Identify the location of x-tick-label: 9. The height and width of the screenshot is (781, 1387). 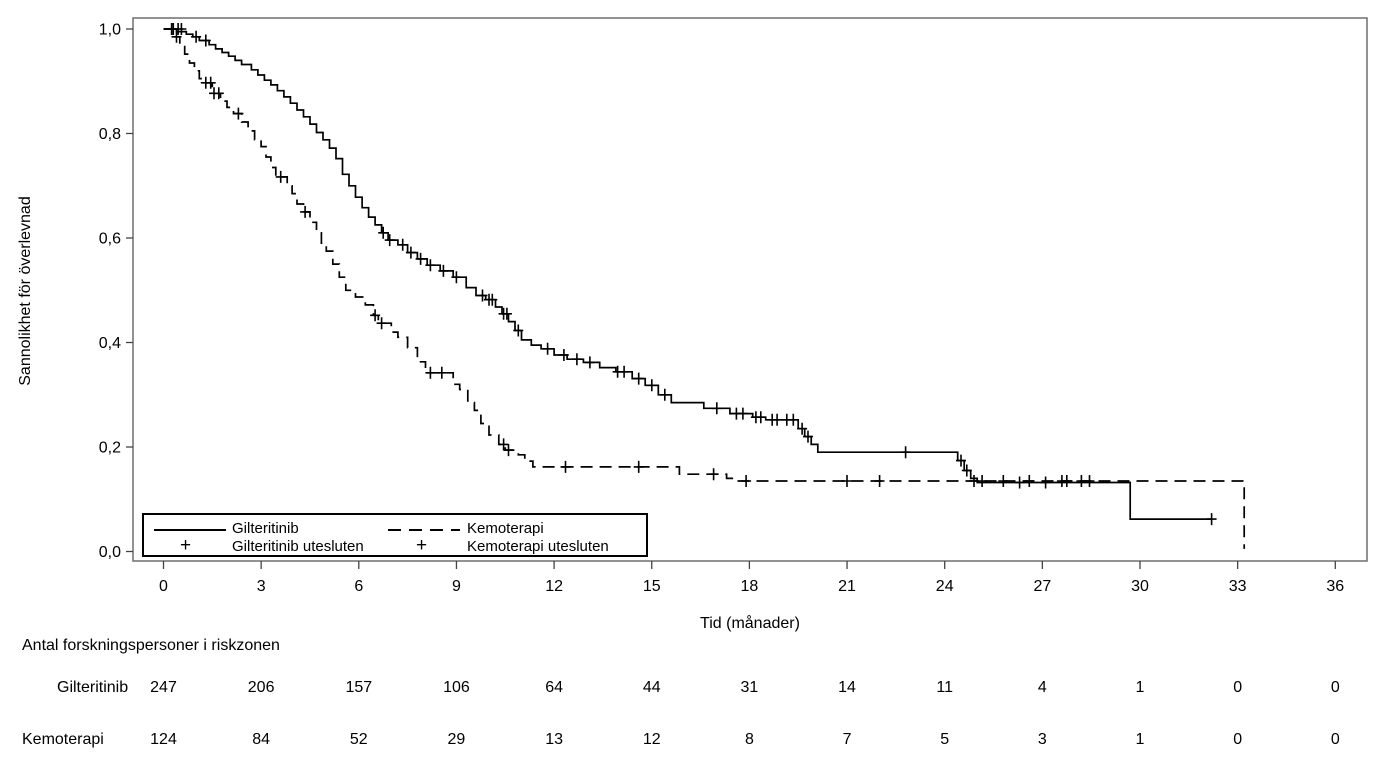
(456, 586).